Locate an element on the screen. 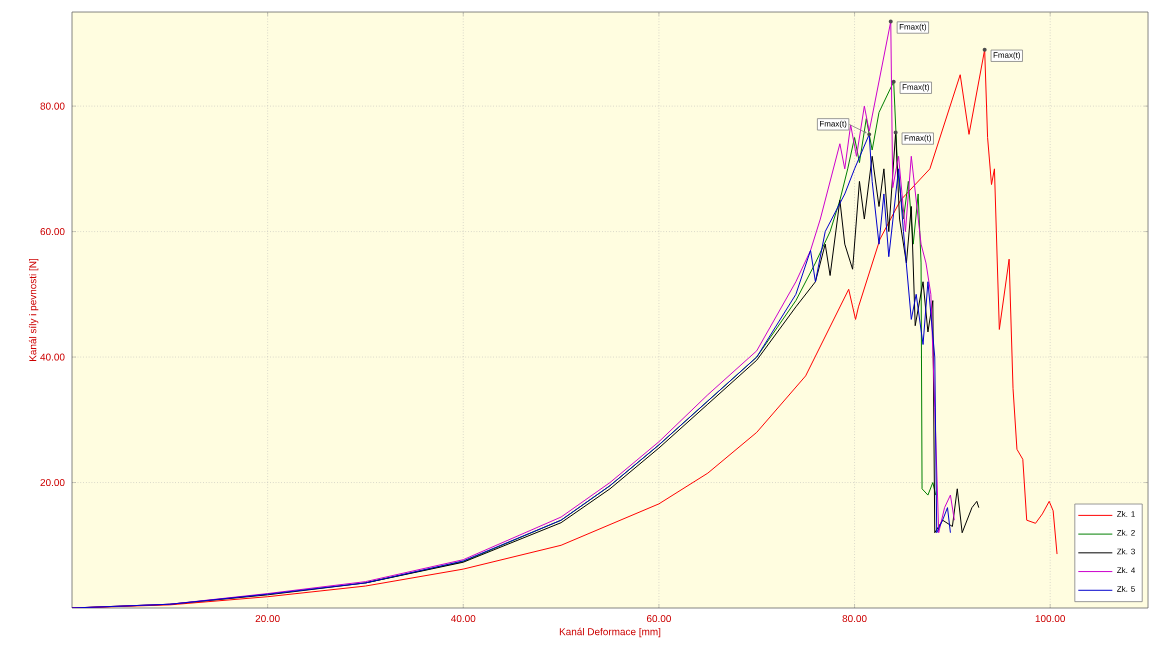 The width and height of the screenshot is (1160, 659). x-tick-label: 100.00 is located at coordinates (1050, 619).